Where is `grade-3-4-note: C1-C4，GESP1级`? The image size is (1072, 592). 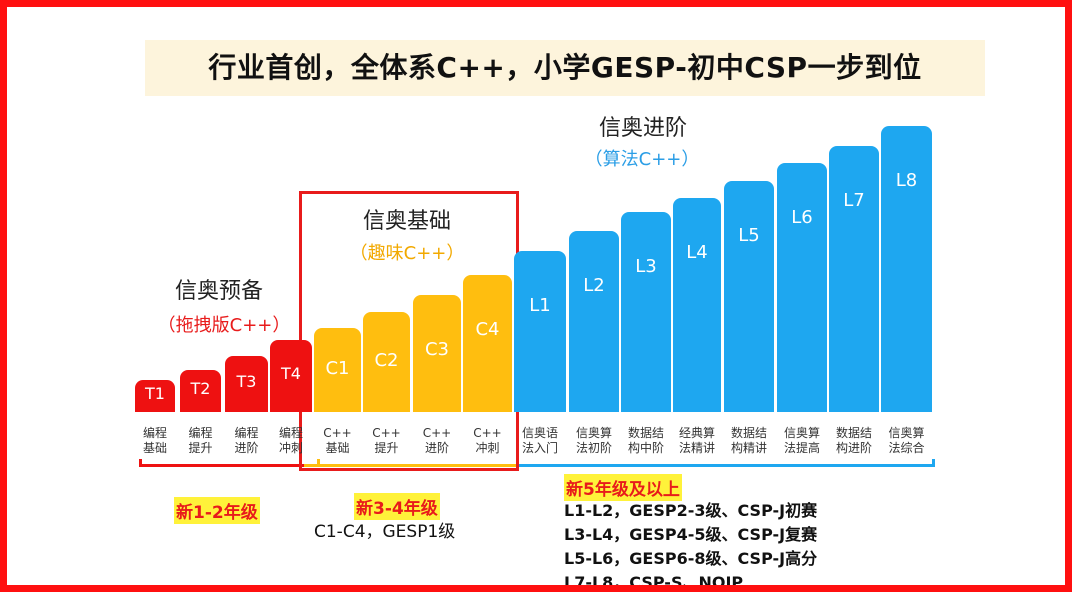
grade-3-4-note: C1-C4，GESP1级 is located at coordinates (385, 532).